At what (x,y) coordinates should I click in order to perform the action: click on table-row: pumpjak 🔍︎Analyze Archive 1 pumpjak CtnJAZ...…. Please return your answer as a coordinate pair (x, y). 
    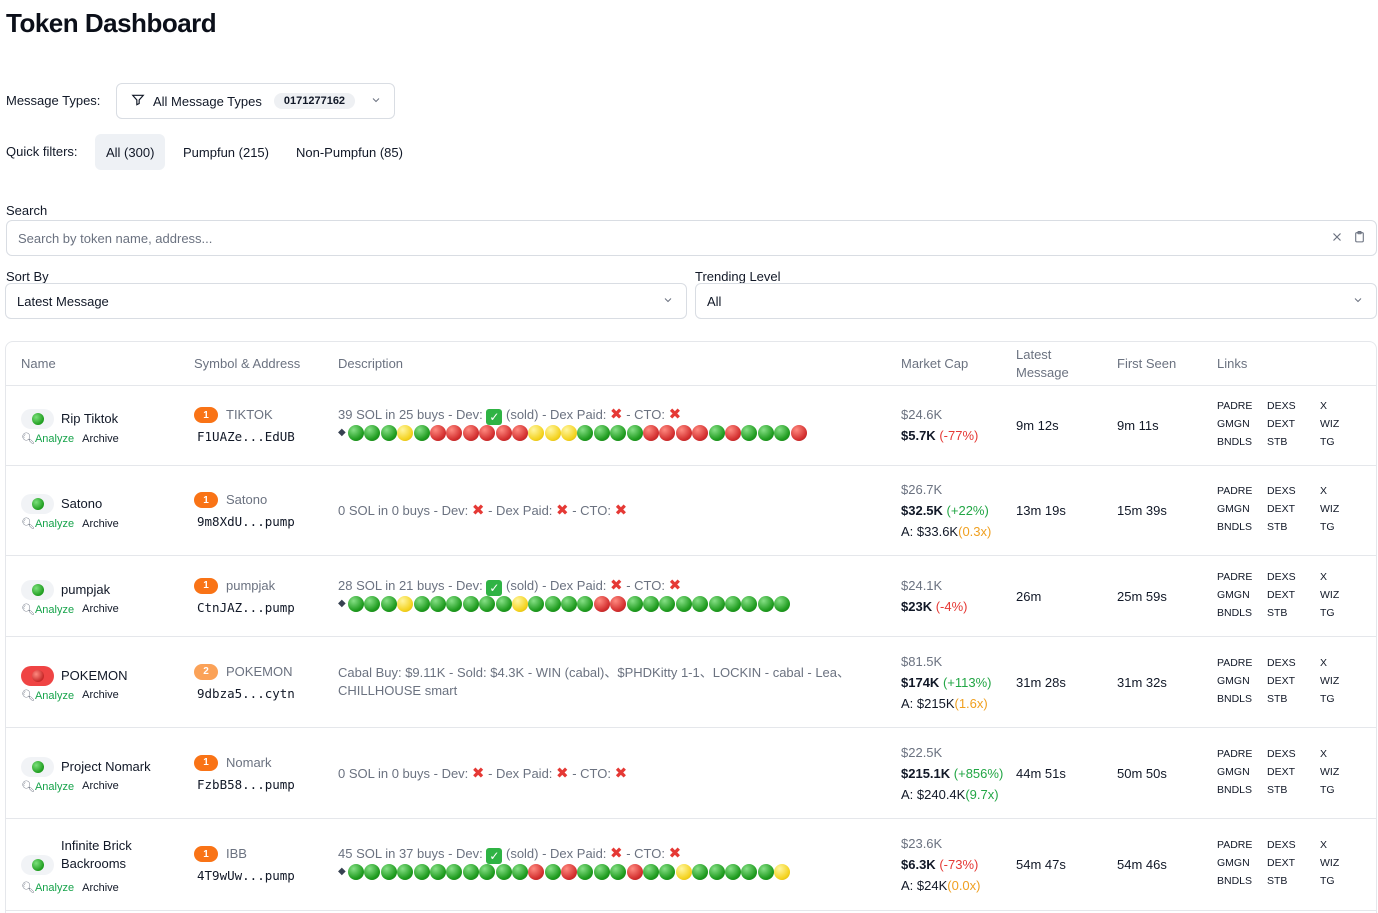
    Looking at the image, I should click on (691, 596).